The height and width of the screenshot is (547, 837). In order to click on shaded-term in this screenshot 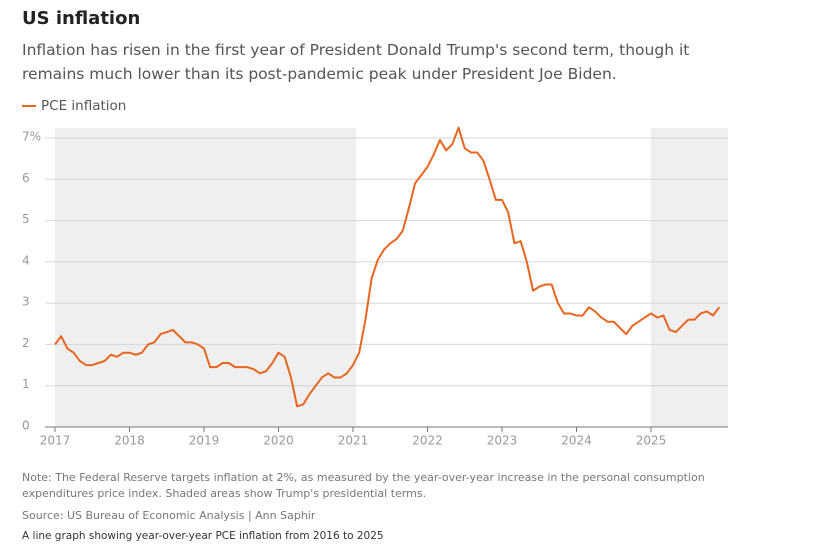, I will do `click(689, 277)`.